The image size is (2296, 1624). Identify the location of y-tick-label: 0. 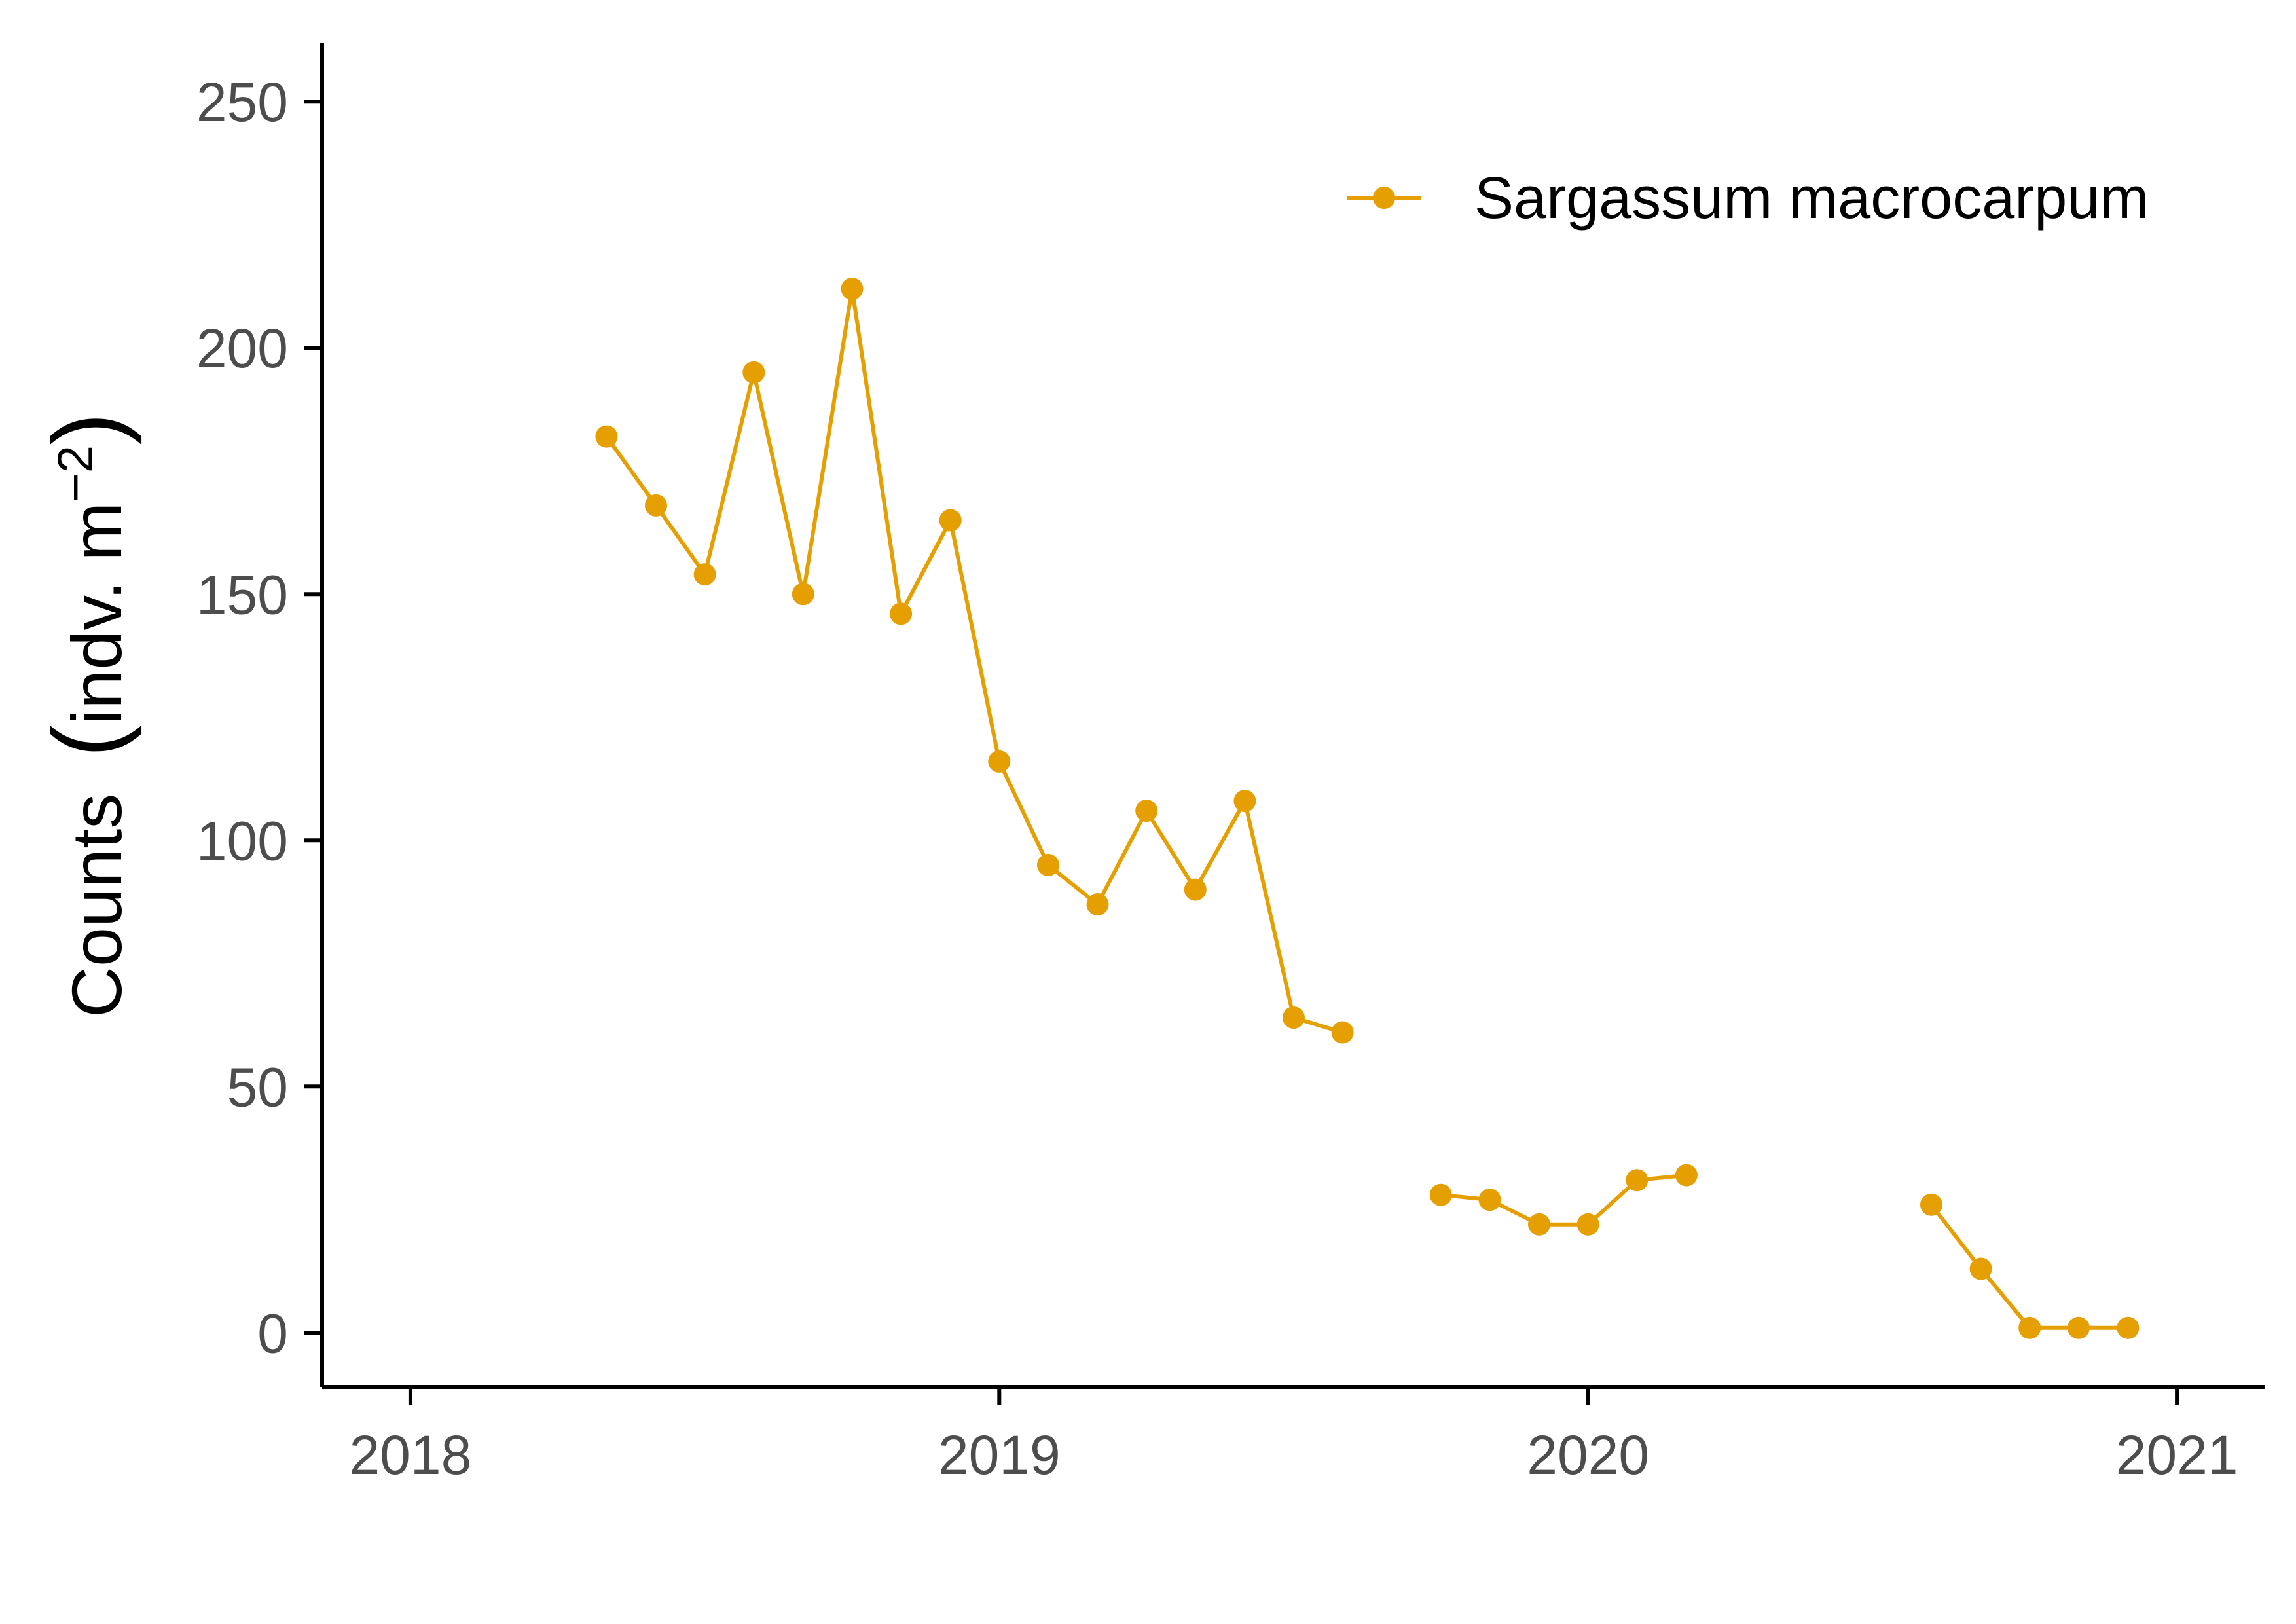
(272, 1333).